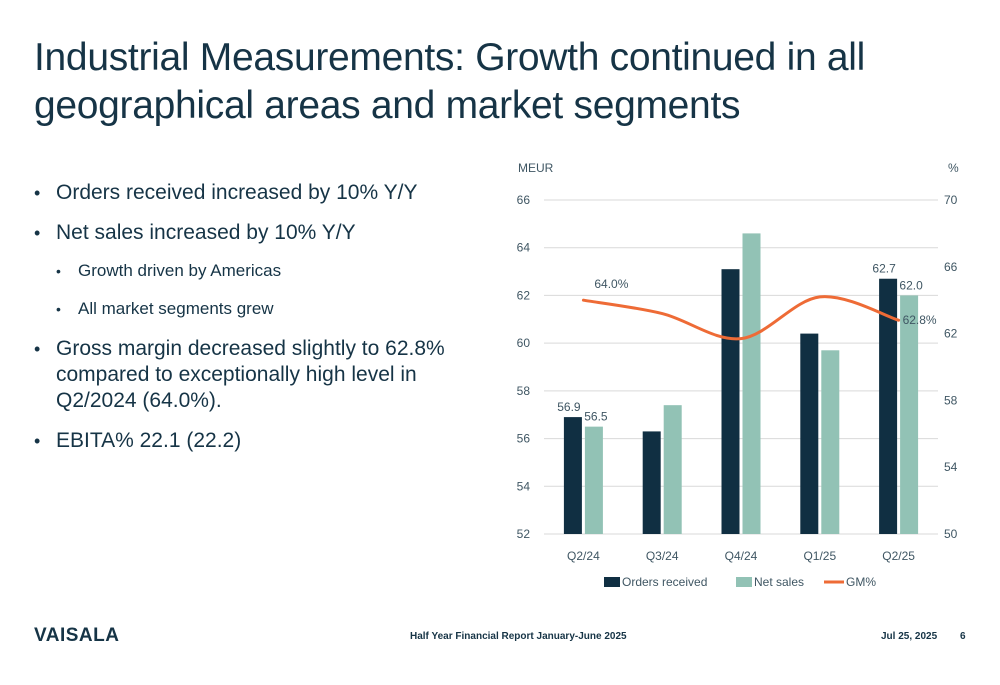  What do you see at coordinates (524, 534) in the screenshot?
I see `y-left-tick-label: 52` at bounding box center [524, 534].